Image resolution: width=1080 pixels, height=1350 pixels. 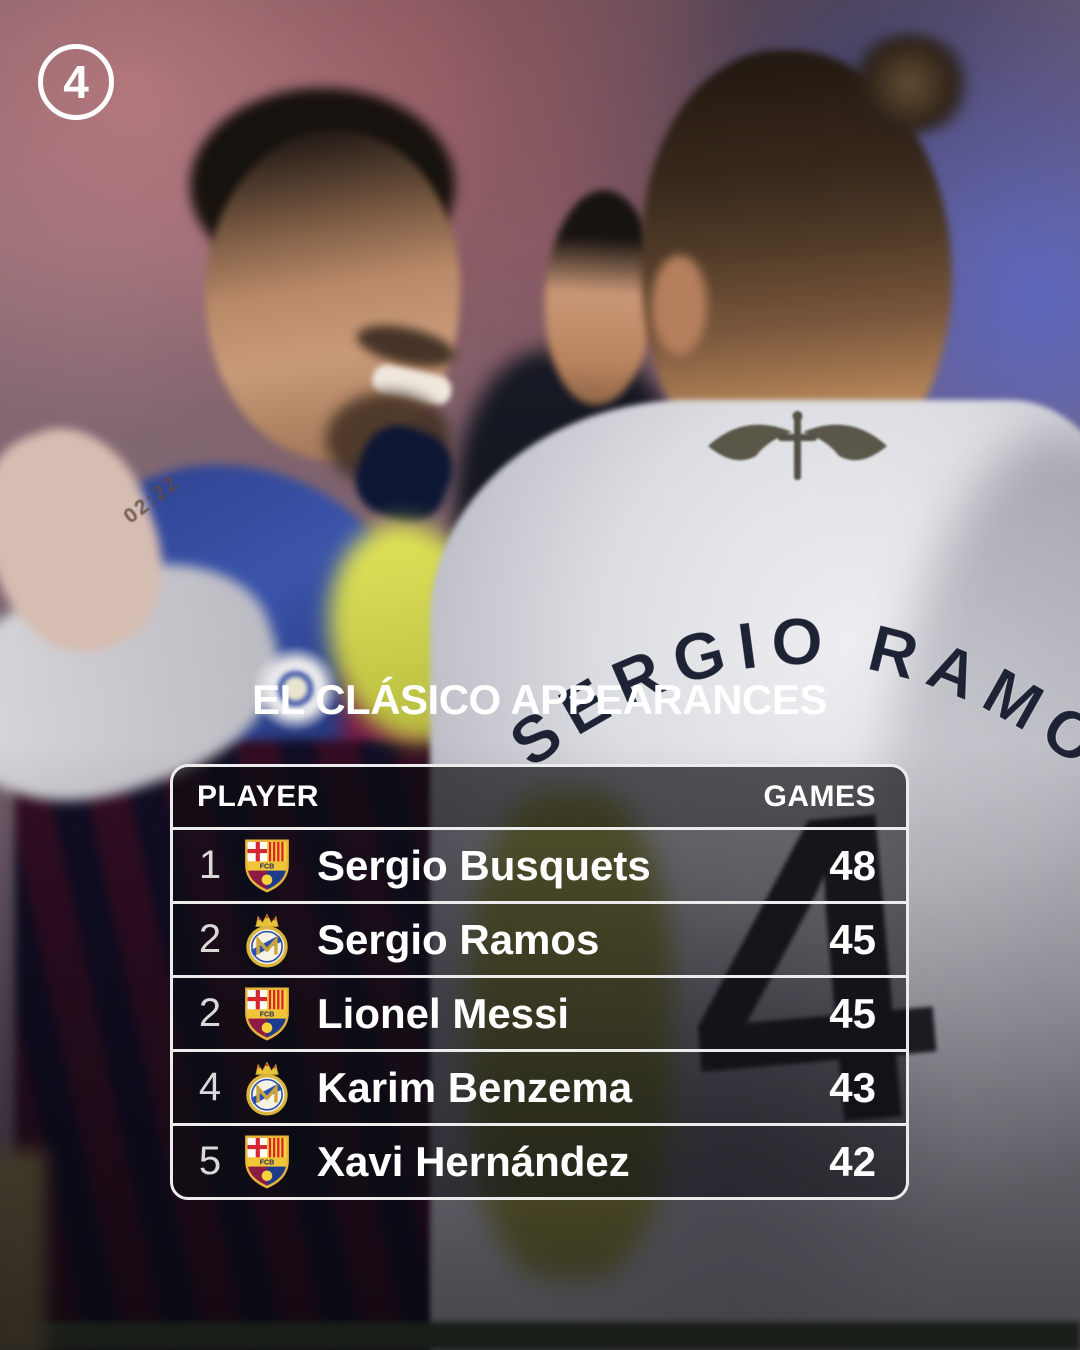 What do you see at coordinates (458, 939) in the screenshot?
I see `player-name: Sergio Ramos` at bounding box center [458, 939].